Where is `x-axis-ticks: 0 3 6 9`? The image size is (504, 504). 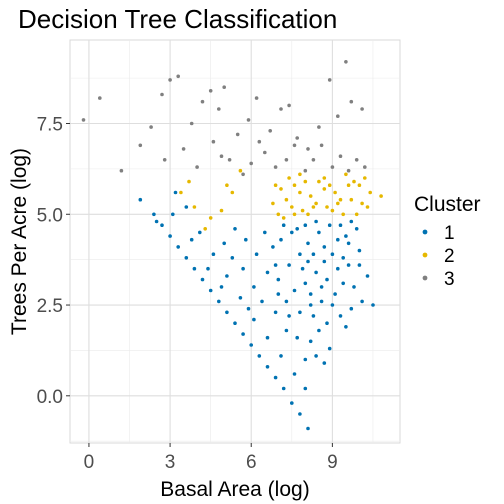 x-axis-ticks: 0 3 6 9 is located at coordinates (211, 458).